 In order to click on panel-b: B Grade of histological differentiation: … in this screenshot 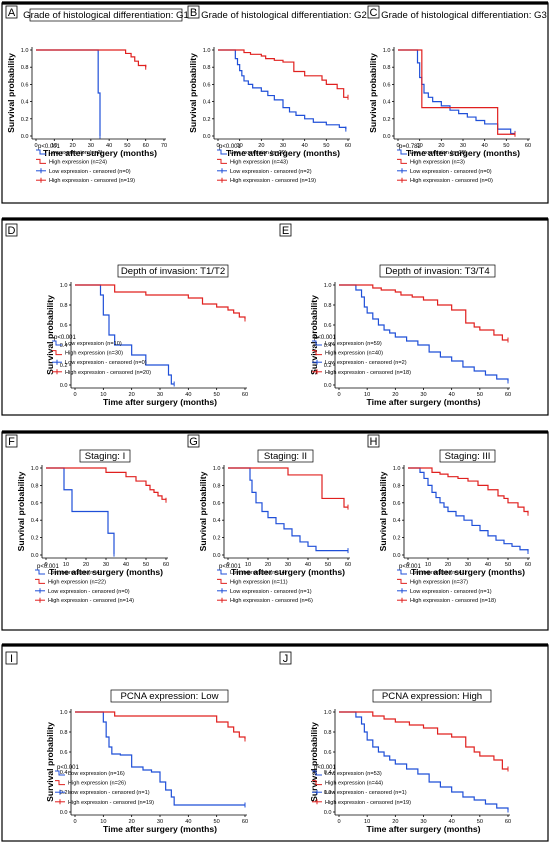, I will do `click(277, 94)`.